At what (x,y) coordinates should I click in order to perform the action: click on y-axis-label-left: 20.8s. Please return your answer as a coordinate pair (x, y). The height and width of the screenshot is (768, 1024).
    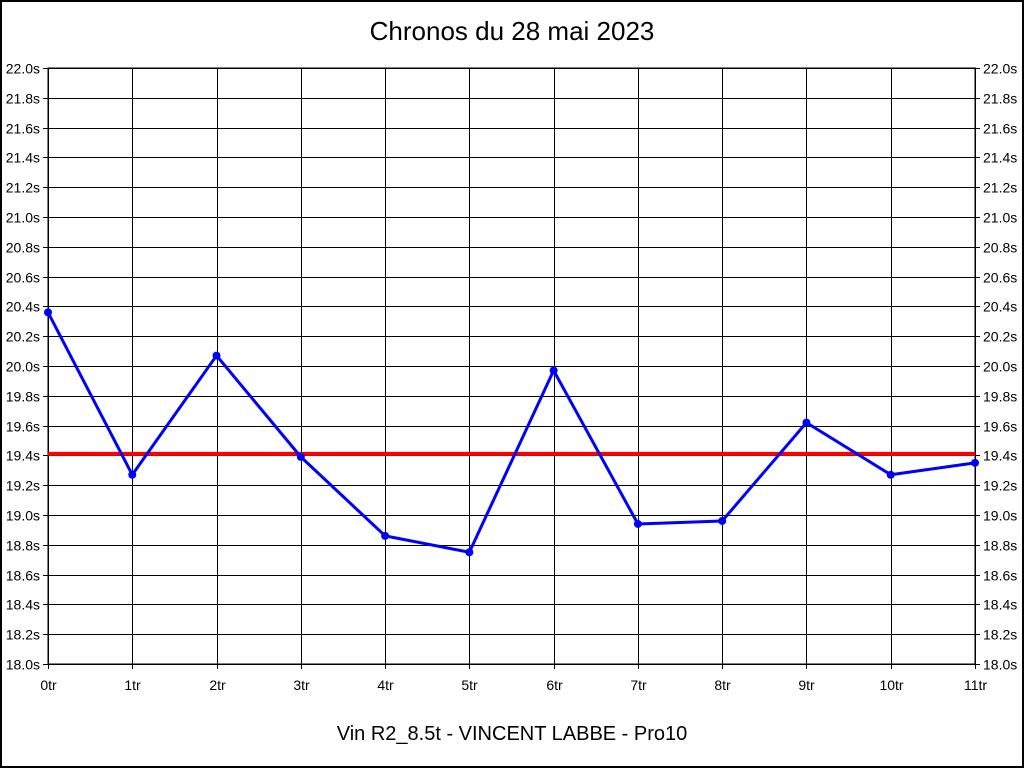
    Looking at the image, I should click on (23, 247).